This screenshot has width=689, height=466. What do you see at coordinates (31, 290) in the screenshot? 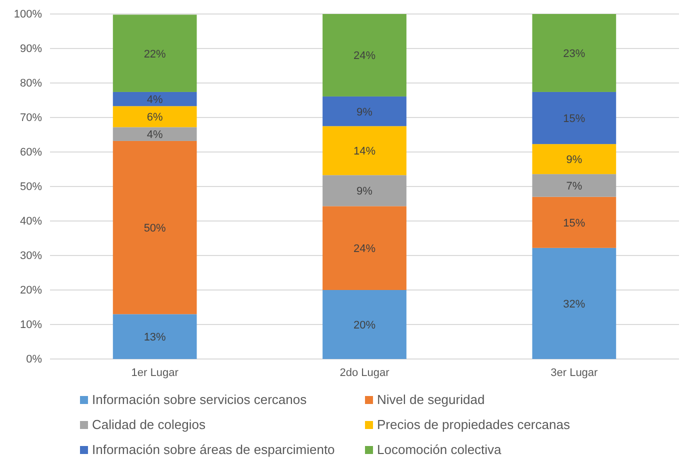
I see `y-tick-label: 20%` at bounding box center [31, 290].